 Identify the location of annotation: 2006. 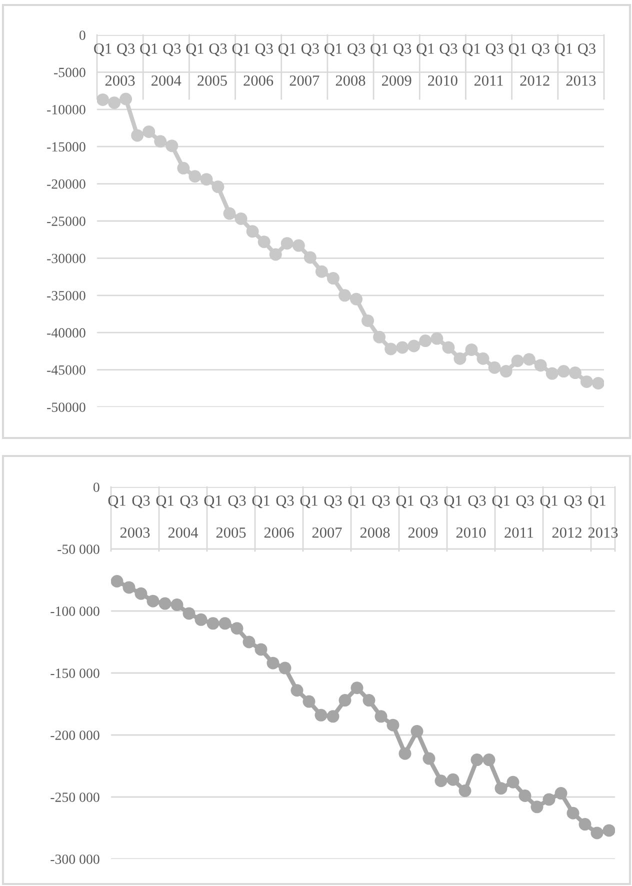
(279, 532).